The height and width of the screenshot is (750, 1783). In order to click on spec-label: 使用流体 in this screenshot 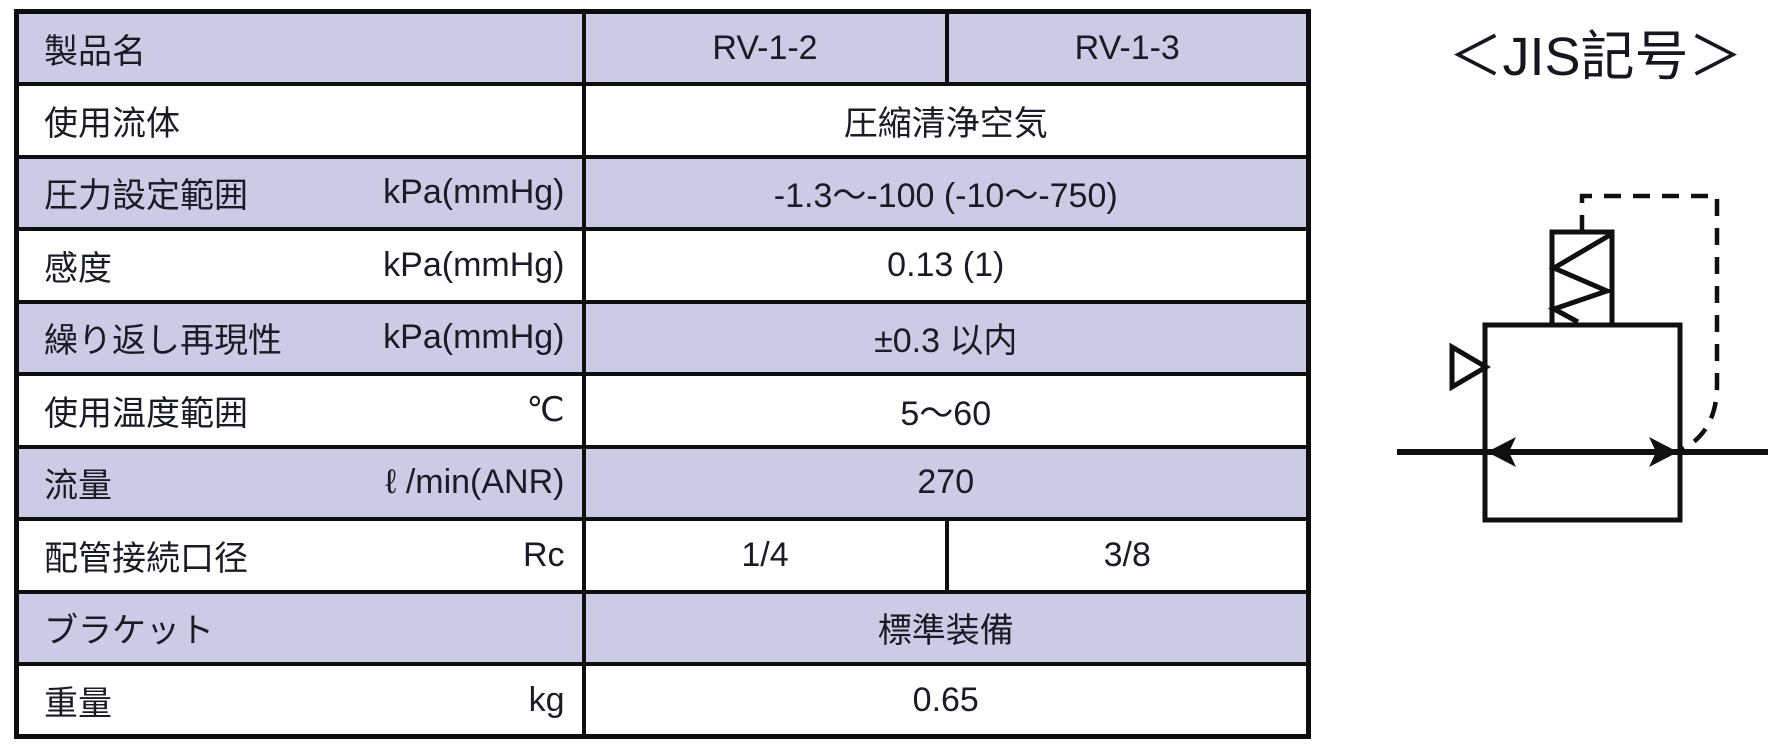, I will do `click(112, 123)`.